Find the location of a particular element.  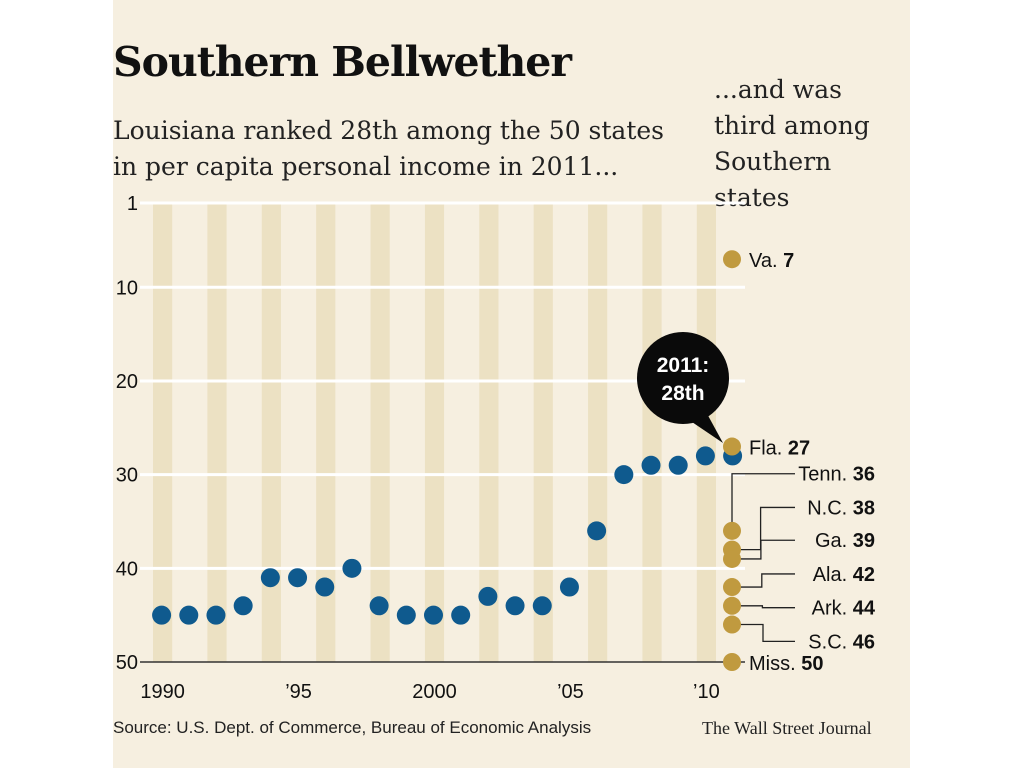

x-tick-label: ’10 is located at coordinates (706, 692).